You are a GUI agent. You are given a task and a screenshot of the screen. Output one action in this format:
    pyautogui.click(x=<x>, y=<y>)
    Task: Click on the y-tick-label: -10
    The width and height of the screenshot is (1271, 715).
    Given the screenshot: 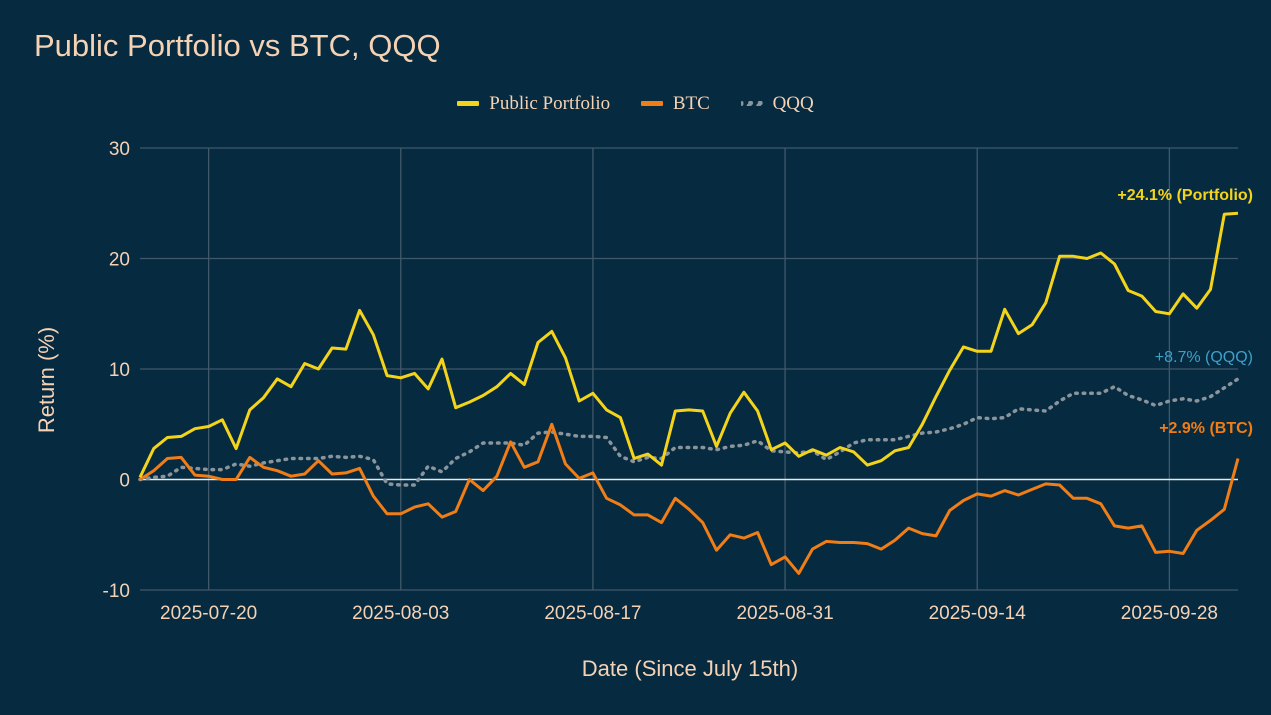 What is the action you would take?
    pyautogui.click(x=116, y=591)
    